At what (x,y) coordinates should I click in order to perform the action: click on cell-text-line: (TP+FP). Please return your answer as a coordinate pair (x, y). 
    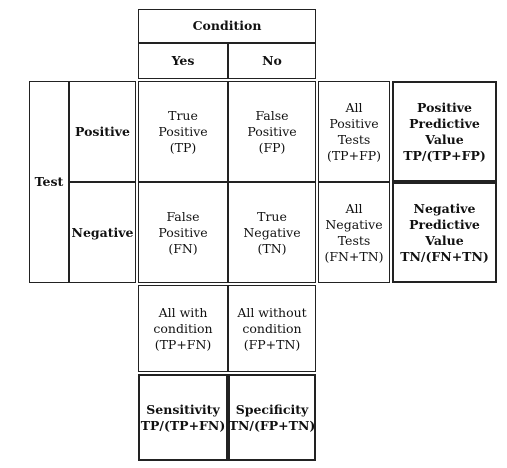
    Looking at the image, I should click on (354, 155).